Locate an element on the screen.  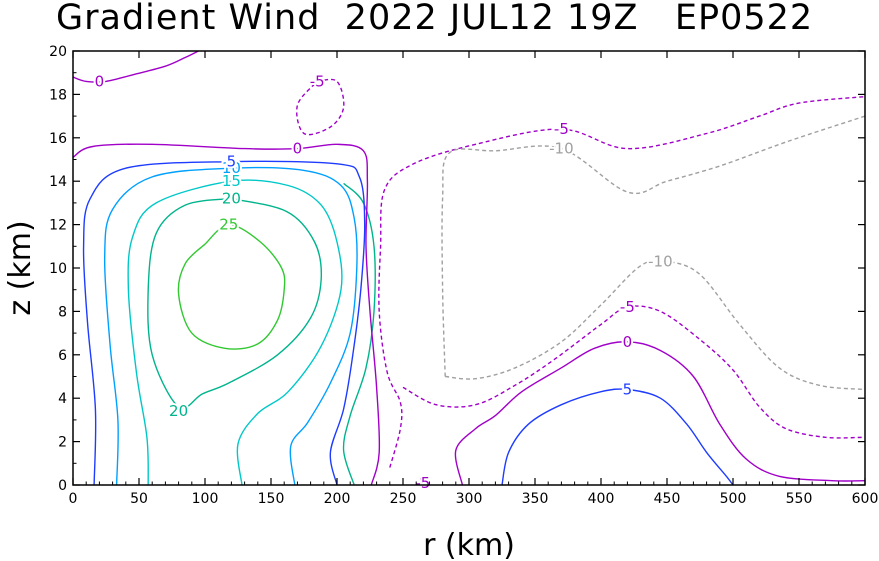
y-tick-label: 12 is located at coordinates (58, 226).